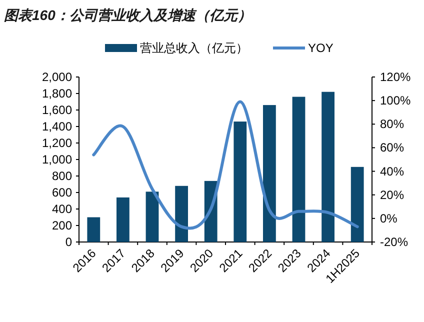 This screenshot has width=424, height=322. I want to click on y-tick-label: 1,800, so click(57, 93).